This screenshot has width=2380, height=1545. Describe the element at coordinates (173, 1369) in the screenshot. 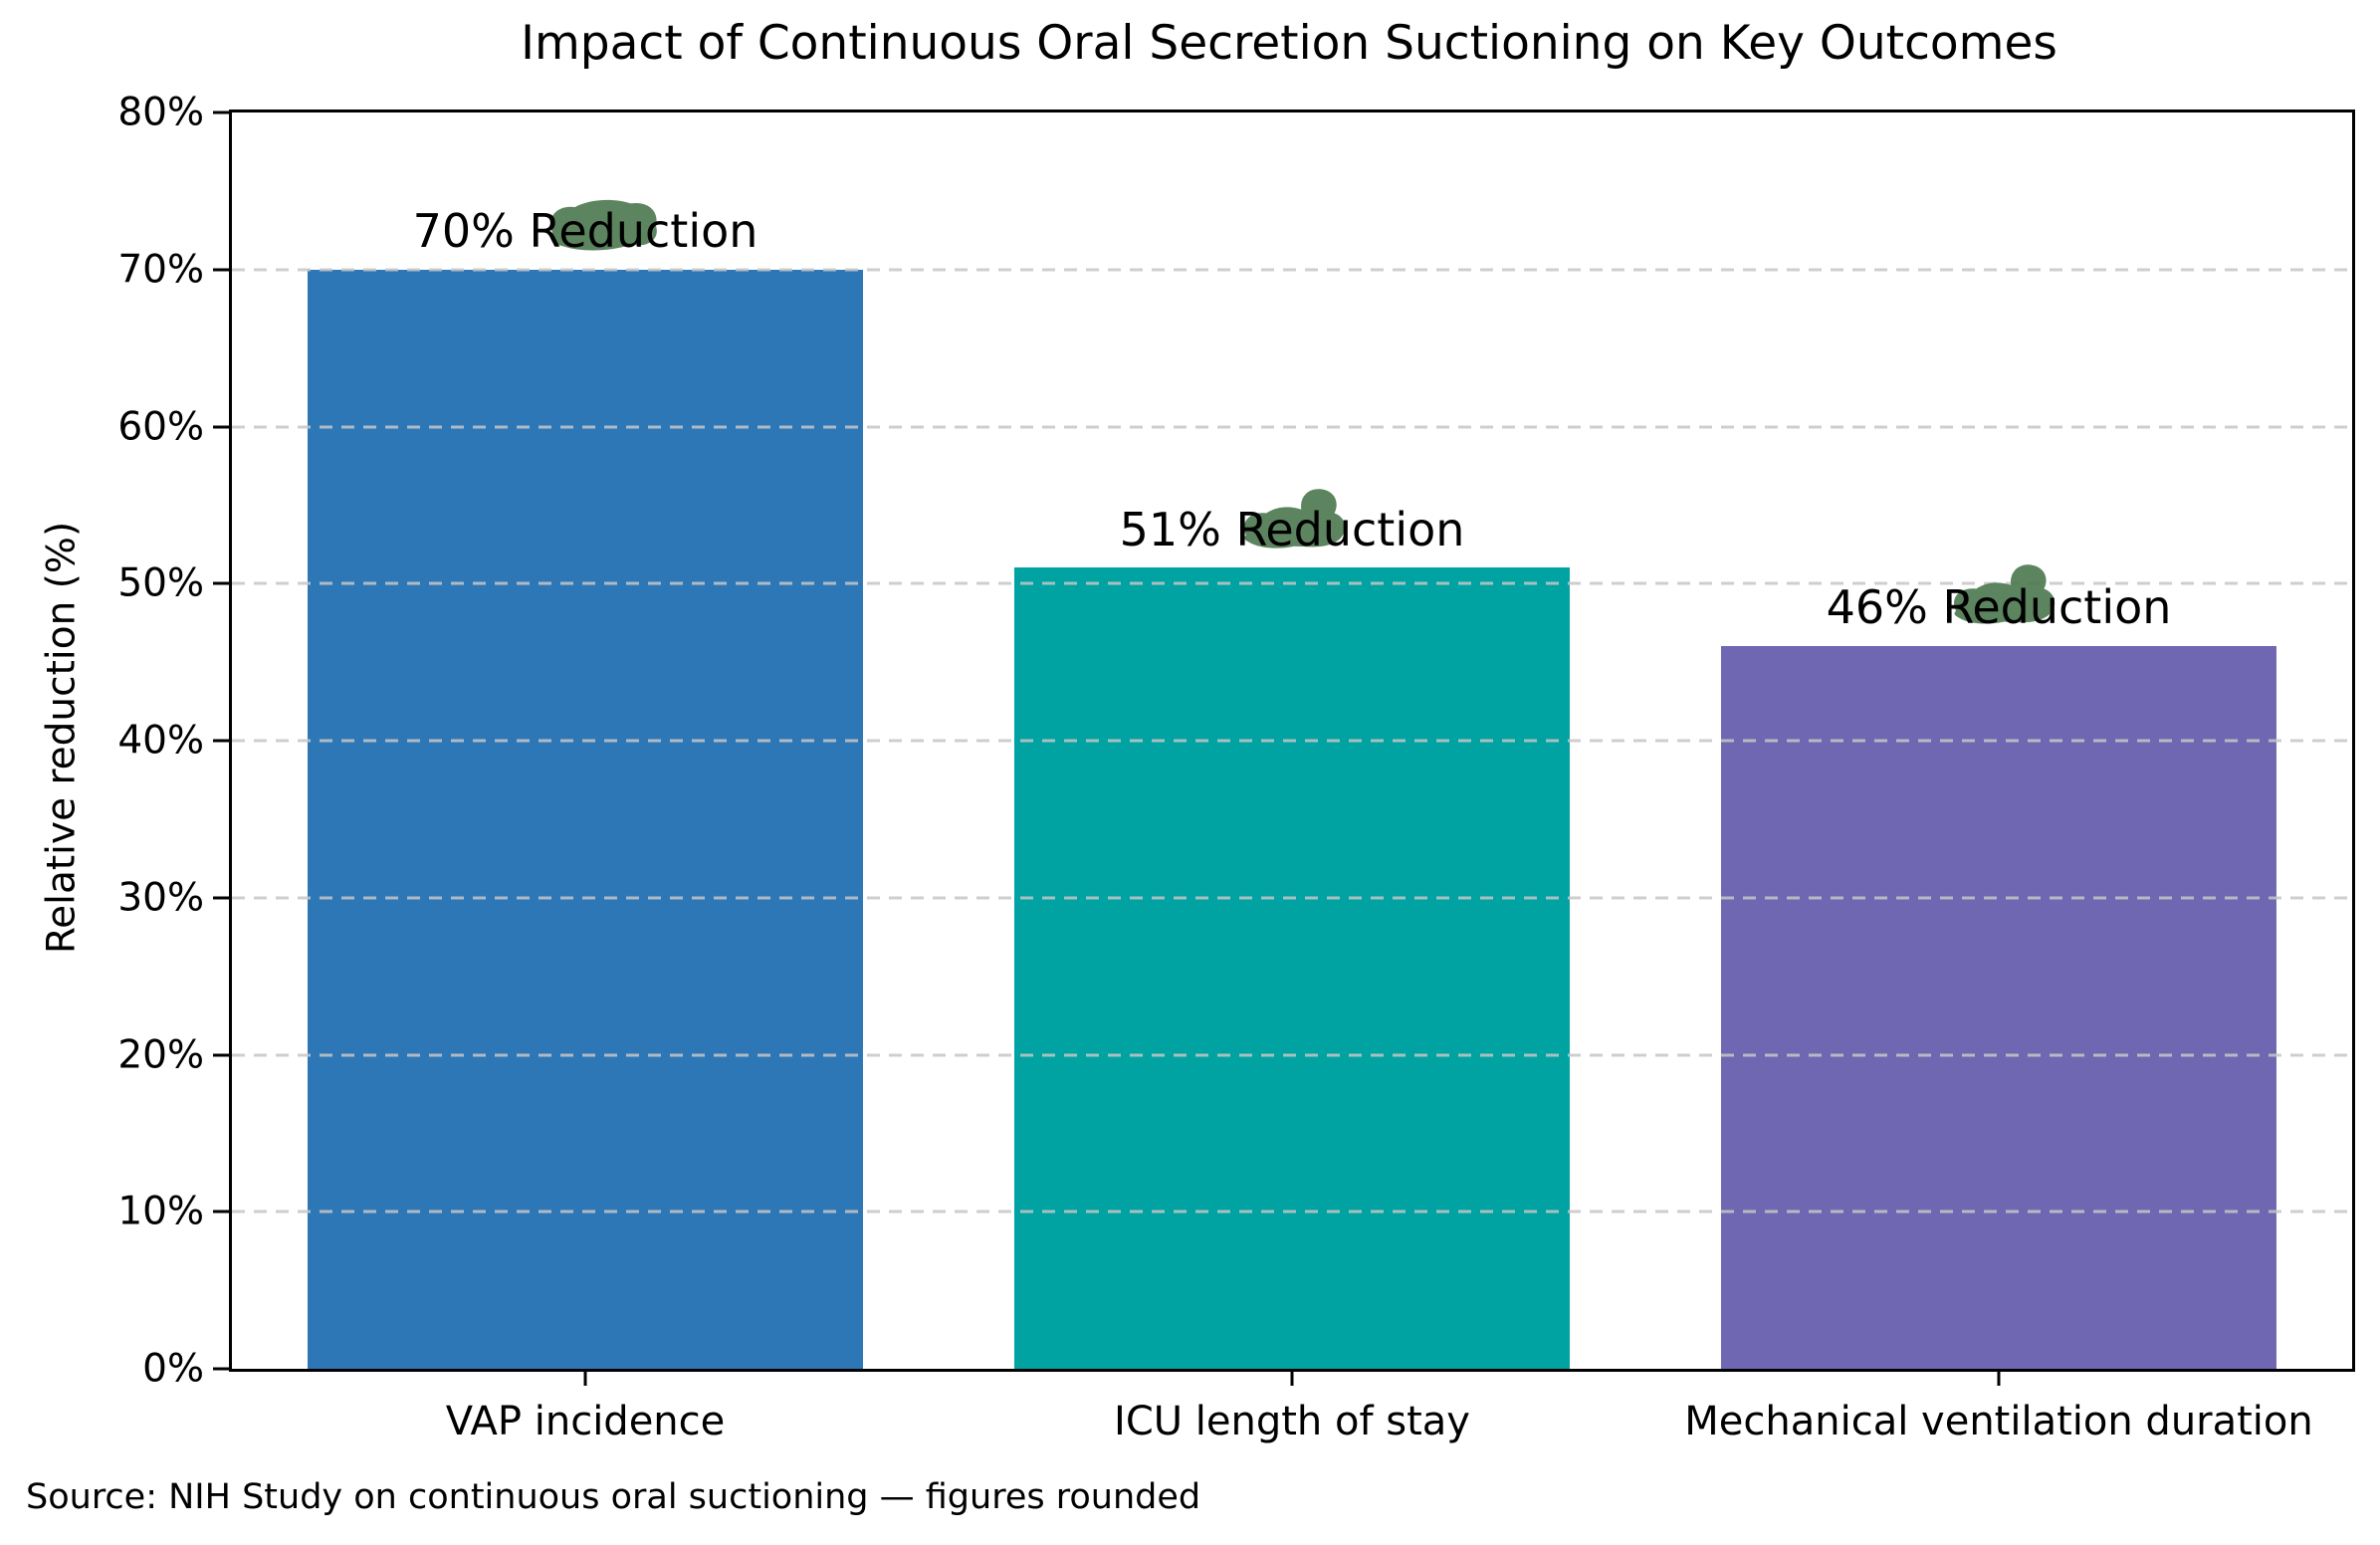

I see `y-tick-label-0: 0%` at that location.